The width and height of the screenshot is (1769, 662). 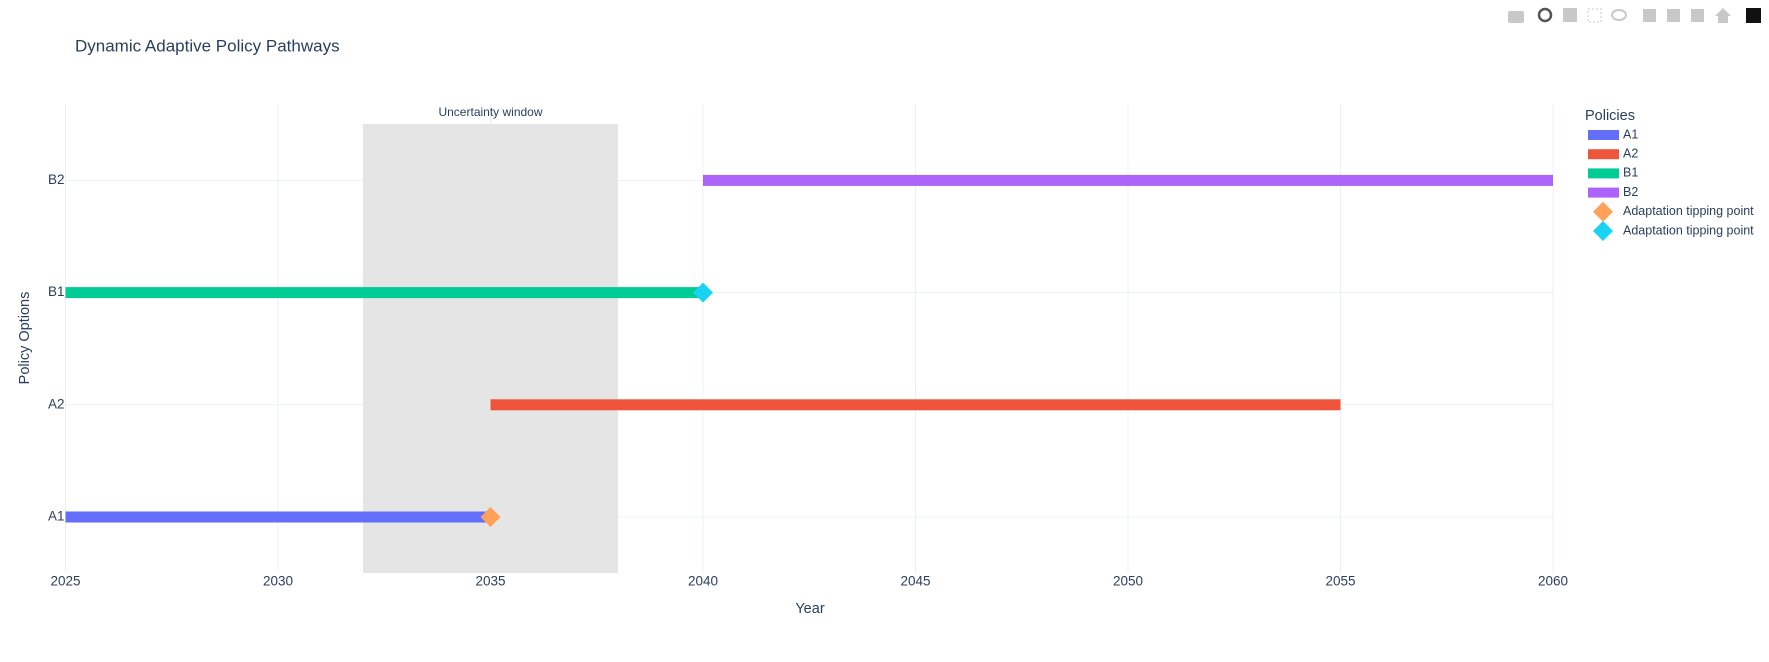 I want to click on camera-icon, so click(x=1516, y=17).